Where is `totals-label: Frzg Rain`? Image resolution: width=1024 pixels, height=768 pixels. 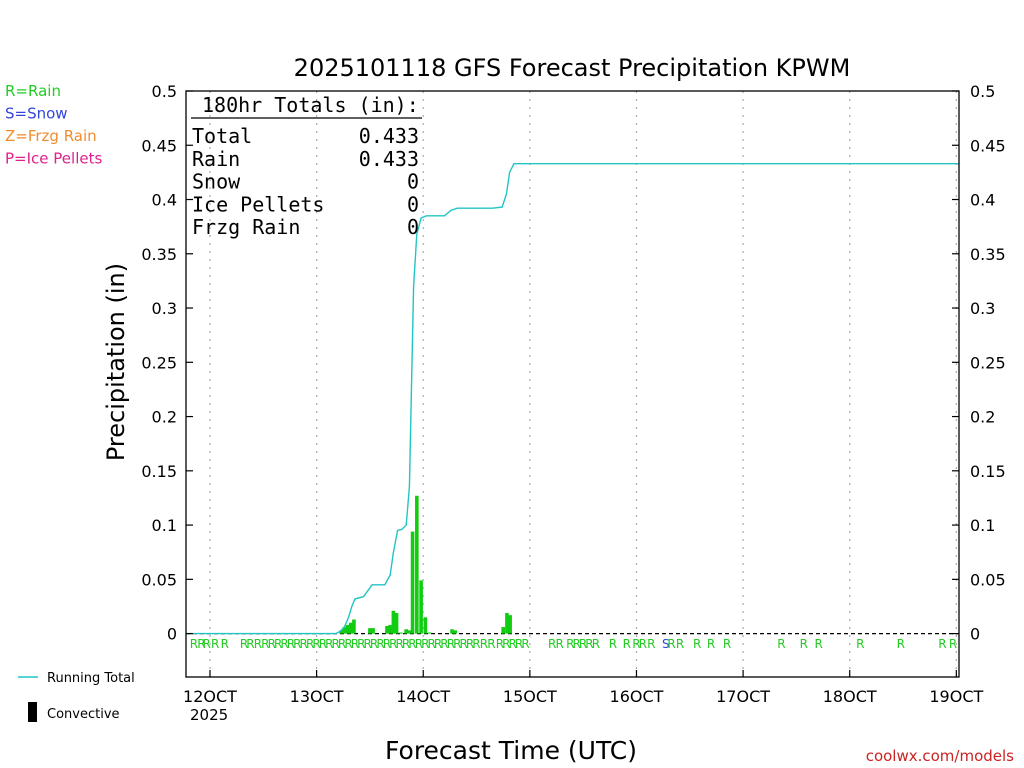
totals-label: Frzg Rain is located at coordinates (246, 227).